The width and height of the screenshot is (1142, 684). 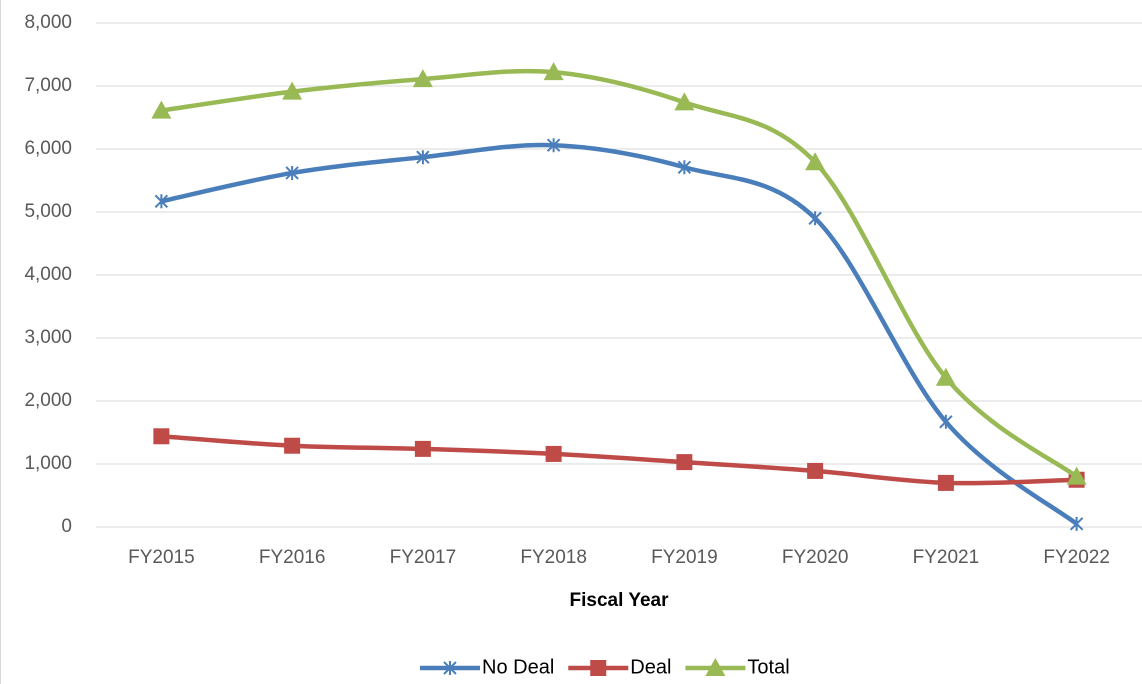 I want to click on x-tick-label: FY2017, so click(x=423, y=557).